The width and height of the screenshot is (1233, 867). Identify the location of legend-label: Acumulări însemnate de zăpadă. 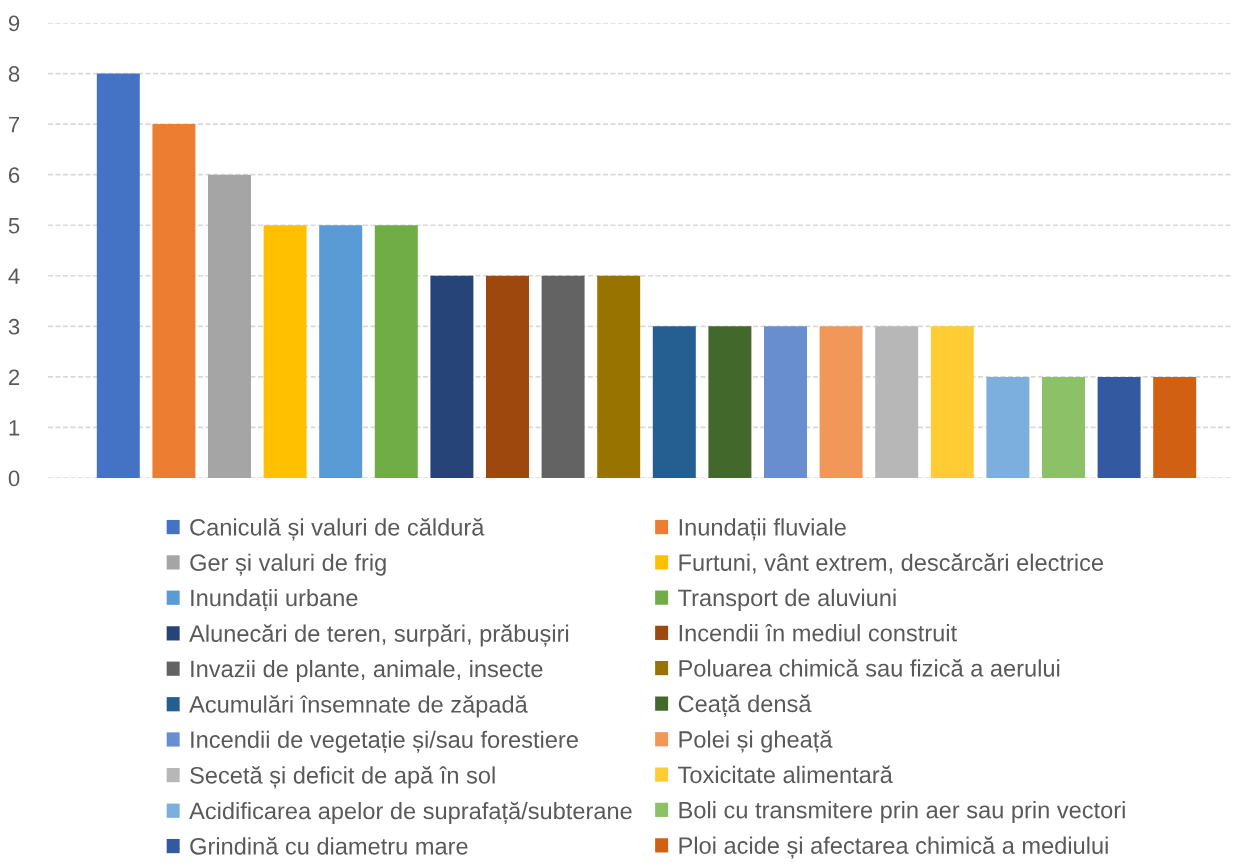
(358, 706).